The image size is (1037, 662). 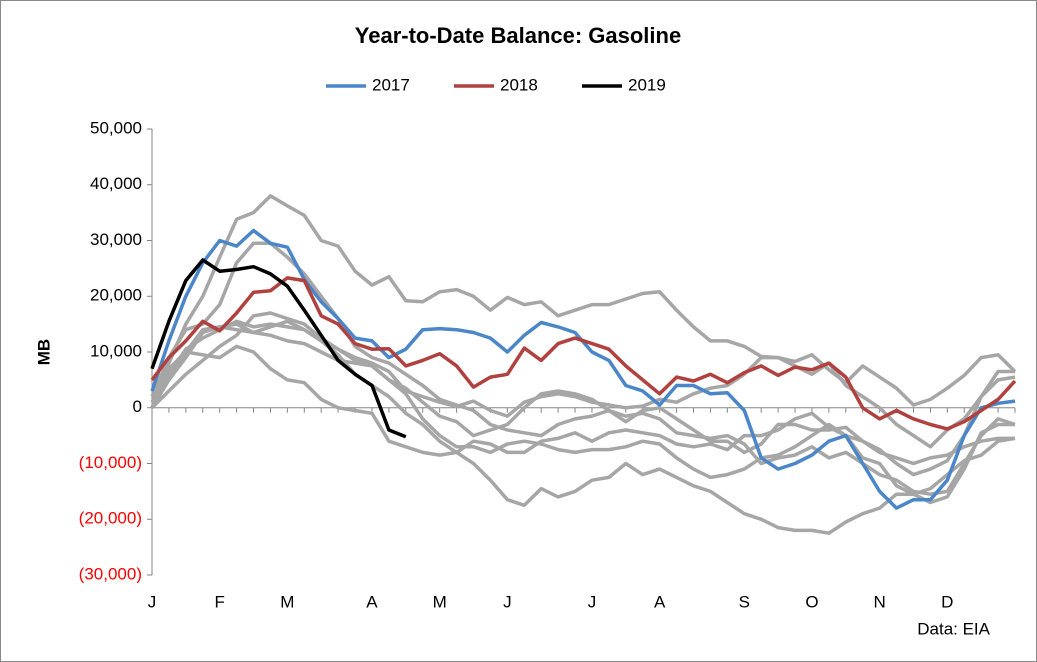 I want to click on x-tick-label: S, so click(x=744, y=601).